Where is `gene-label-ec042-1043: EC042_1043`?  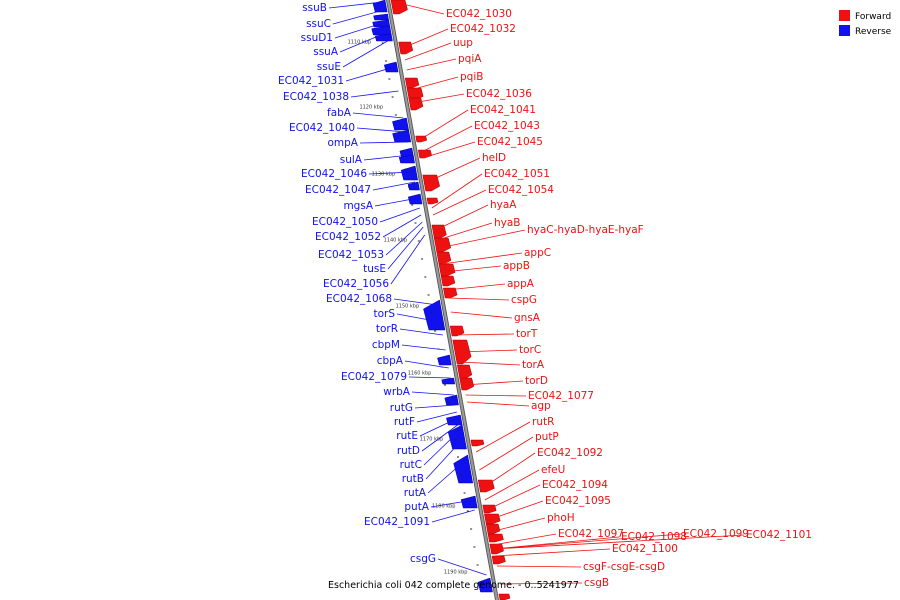
gene-label-ec042-1043: EC042_1043 is located at coordinates (507, 126).